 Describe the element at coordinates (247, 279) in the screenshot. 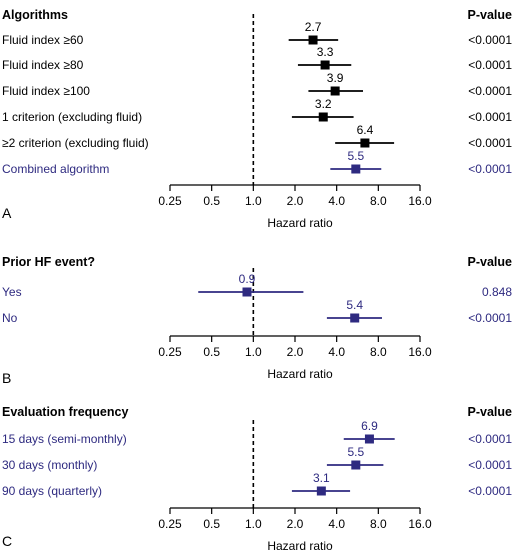

I see `hazard-ratio-label: 0.9` at that location.